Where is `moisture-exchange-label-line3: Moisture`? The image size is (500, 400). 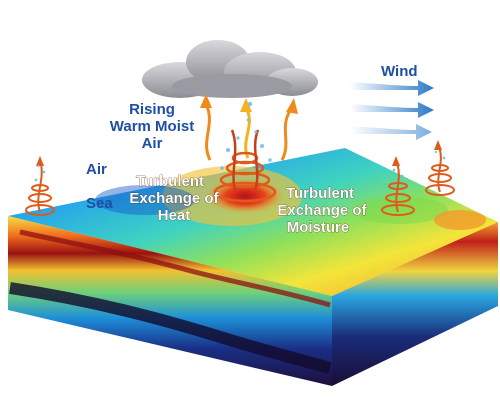 moisture-exchange-label-line3: Moisture is located at coordinates (318, 227).